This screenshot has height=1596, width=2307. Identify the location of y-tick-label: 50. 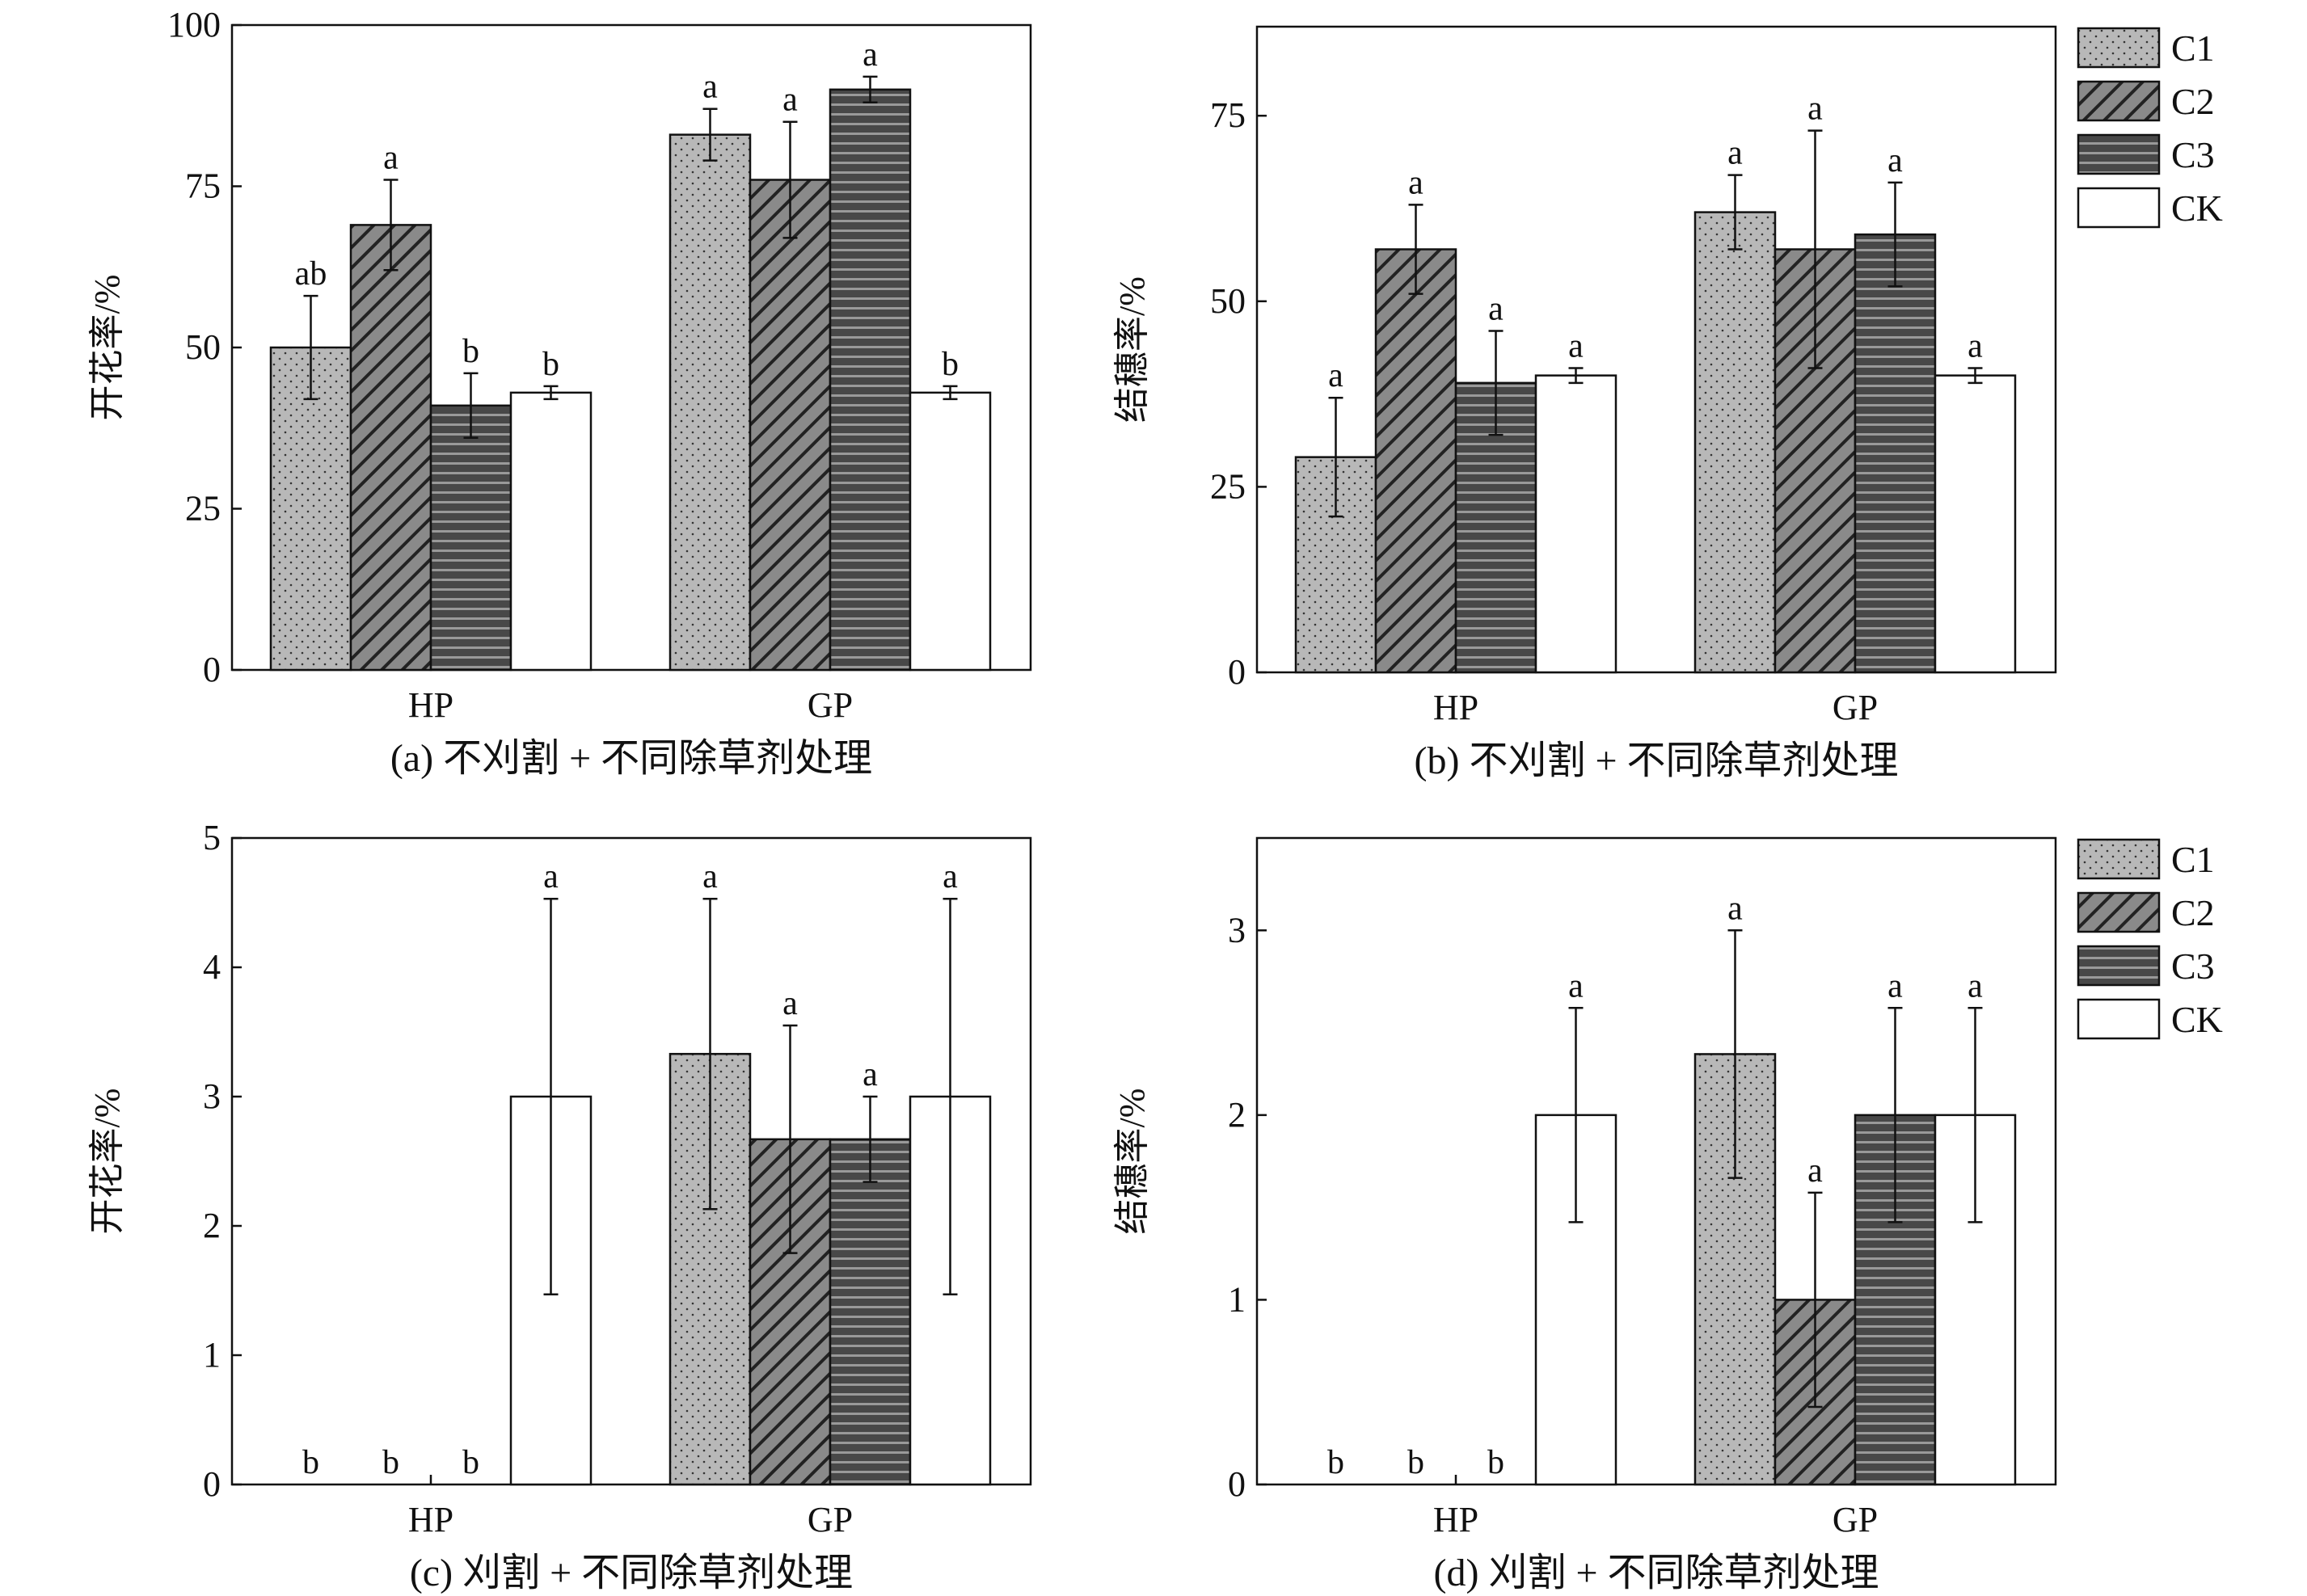
(203, 347).